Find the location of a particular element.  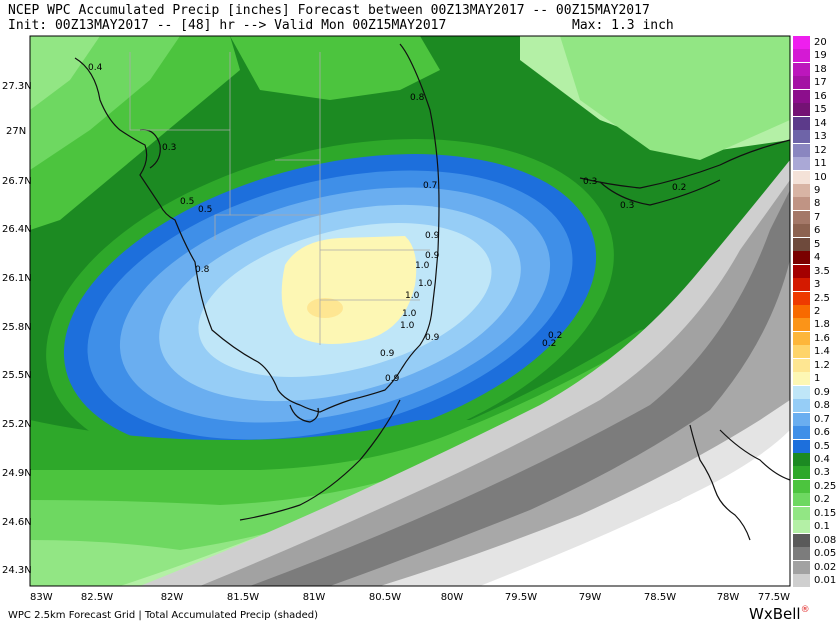

legend-item: 20 is located at coordinates (816, 42).